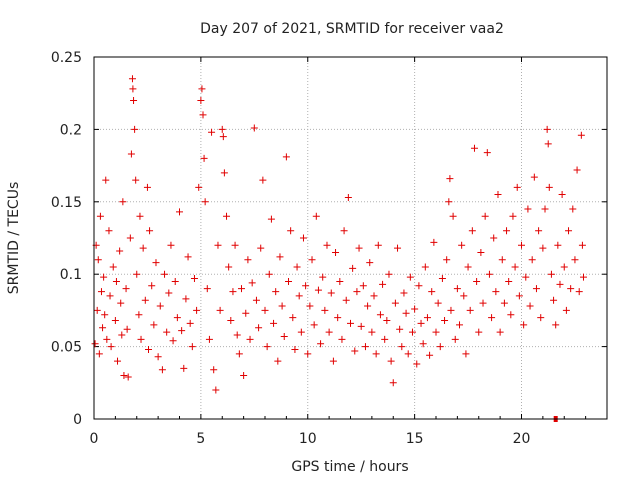  Describe the element at coordinates (200, 439) in the screenshot. I see `x-tick-label: 5` at that location.